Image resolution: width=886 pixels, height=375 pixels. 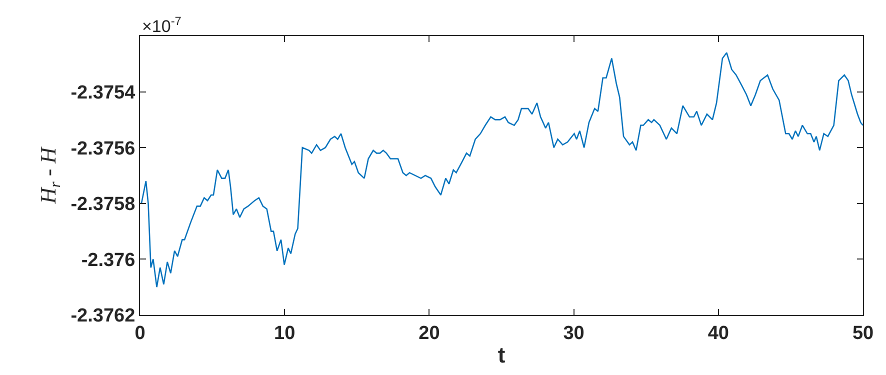 What do you see at coordinates (103, 316) in the screenshot?
I see `y-tick-label: -2.3762` at bounding box center [103, 316].